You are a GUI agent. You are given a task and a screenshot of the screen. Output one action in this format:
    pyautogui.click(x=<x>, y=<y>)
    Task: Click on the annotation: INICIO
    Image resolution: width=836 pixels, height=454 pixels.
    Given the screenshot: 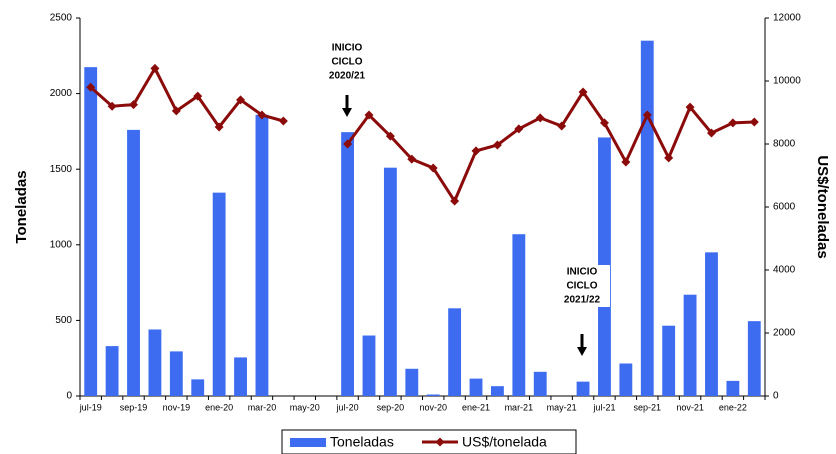 What is the action you would take?
    pyautogui.click(x=582, y=272)
    